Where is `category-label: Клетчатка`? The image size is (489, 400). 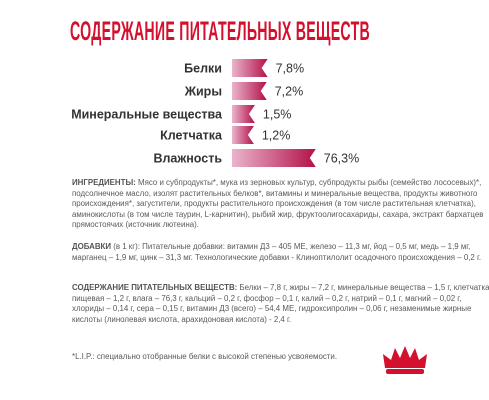 category-label: Клетчатка is located at coordinates (191, 136).